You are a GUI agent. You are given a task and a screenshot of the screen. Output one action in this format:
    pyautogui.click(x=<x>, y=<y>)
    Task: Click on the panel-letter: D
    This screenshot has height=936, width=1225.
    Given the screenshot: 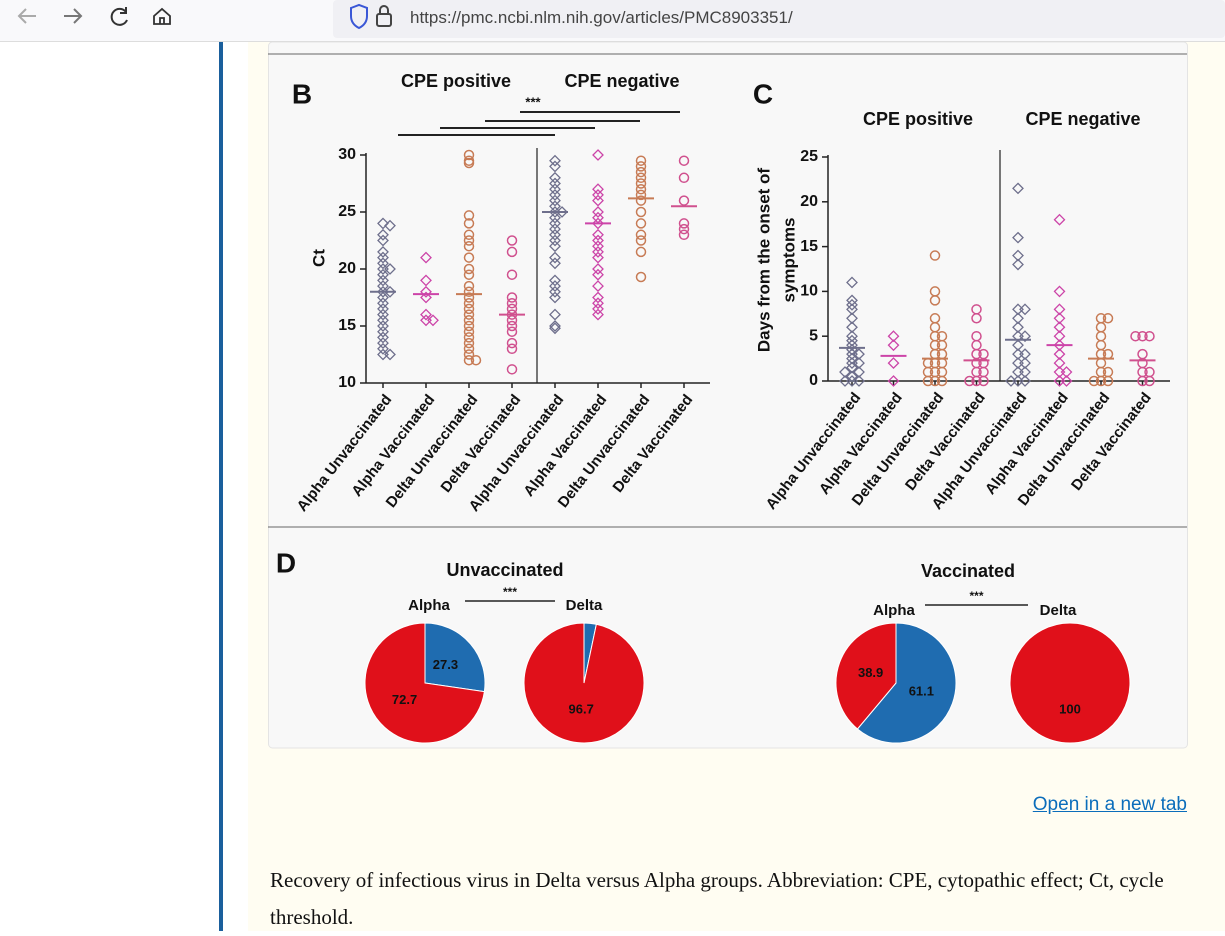 What is the action you would take?
    pyautogui.click(x=286, y=562)
    